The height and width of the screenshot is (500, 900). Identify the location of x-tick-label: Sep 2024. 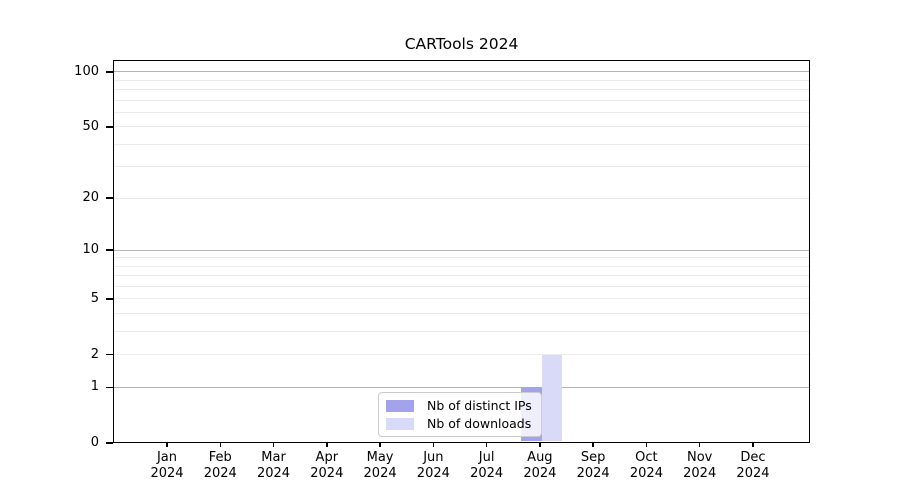
(593, 465).